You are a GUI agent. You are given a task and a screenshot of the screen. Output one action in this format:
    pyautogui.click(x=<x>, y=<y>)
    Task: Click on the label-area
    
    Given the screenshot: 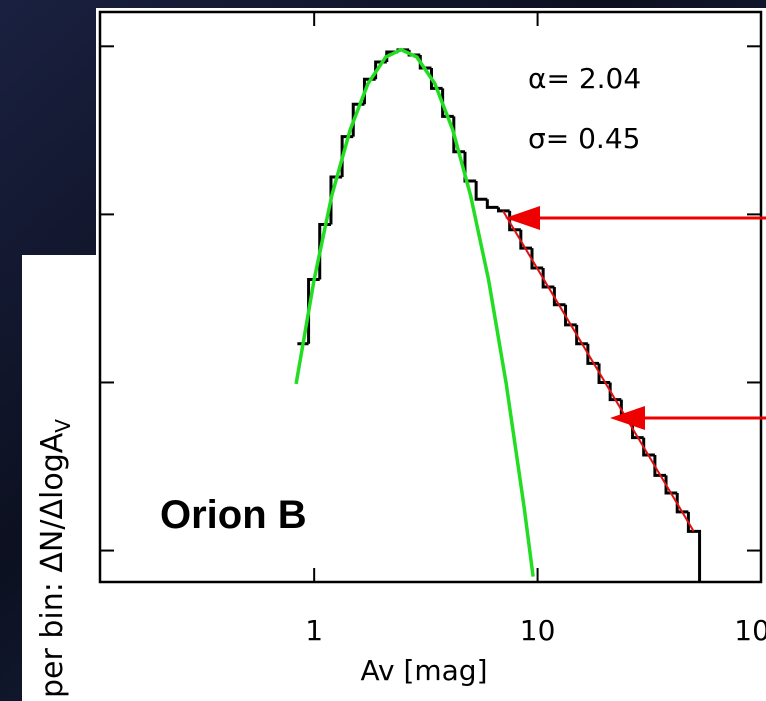 What is the action you would take?
    pyautogui.click(x=60, y=478)
    